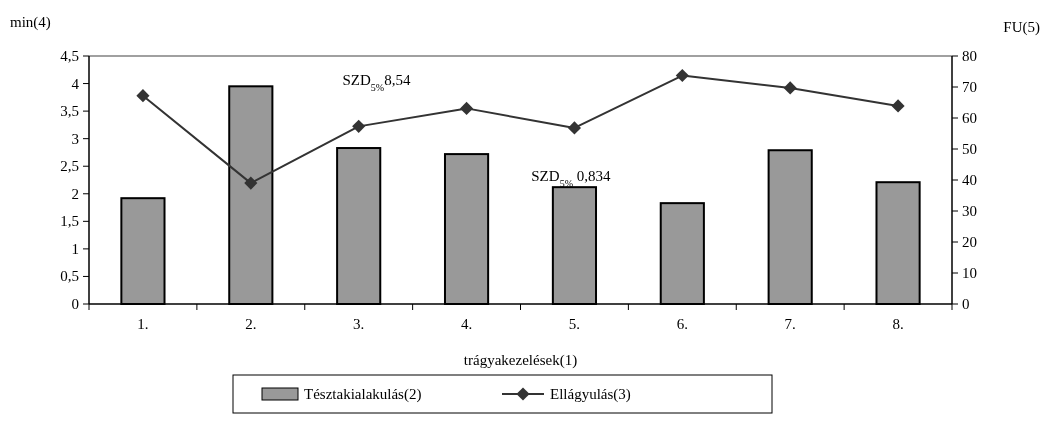 The image size is (1047, 438). Describe the element at coordinates (969, 180) in the screenshot. I see `y2-tick-label: 40` at that location.